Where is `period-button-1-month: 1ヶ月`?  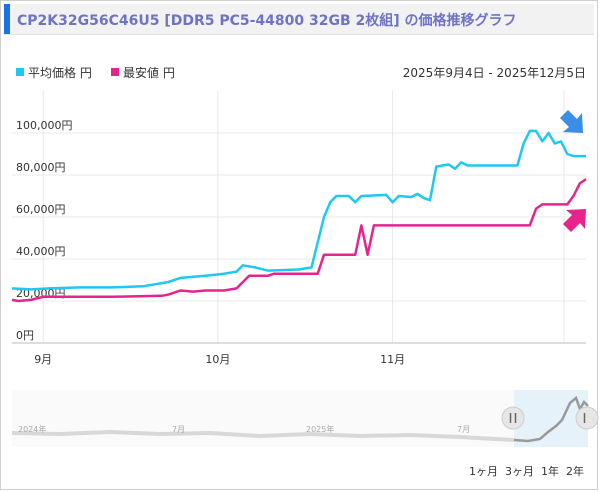 period-button-1-month: 1ヶ月 is located at coordinates (483, 471).